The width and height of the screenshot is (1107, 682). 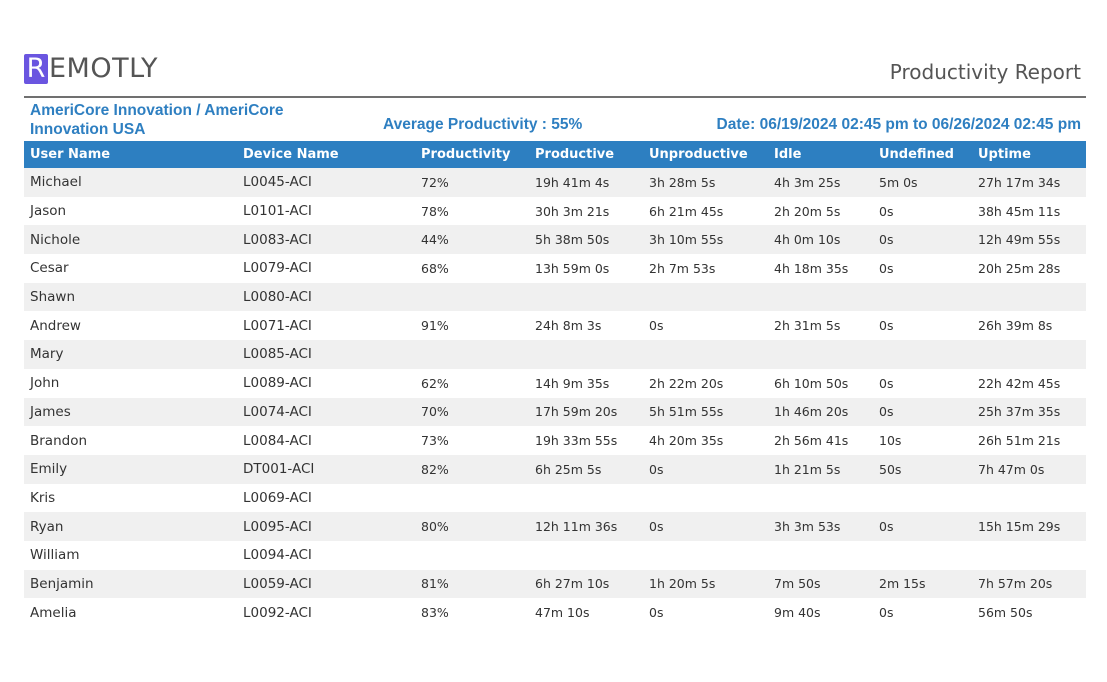 I want to click on cell-productive: 14h 9m 35s, so click(x=572, y=383).